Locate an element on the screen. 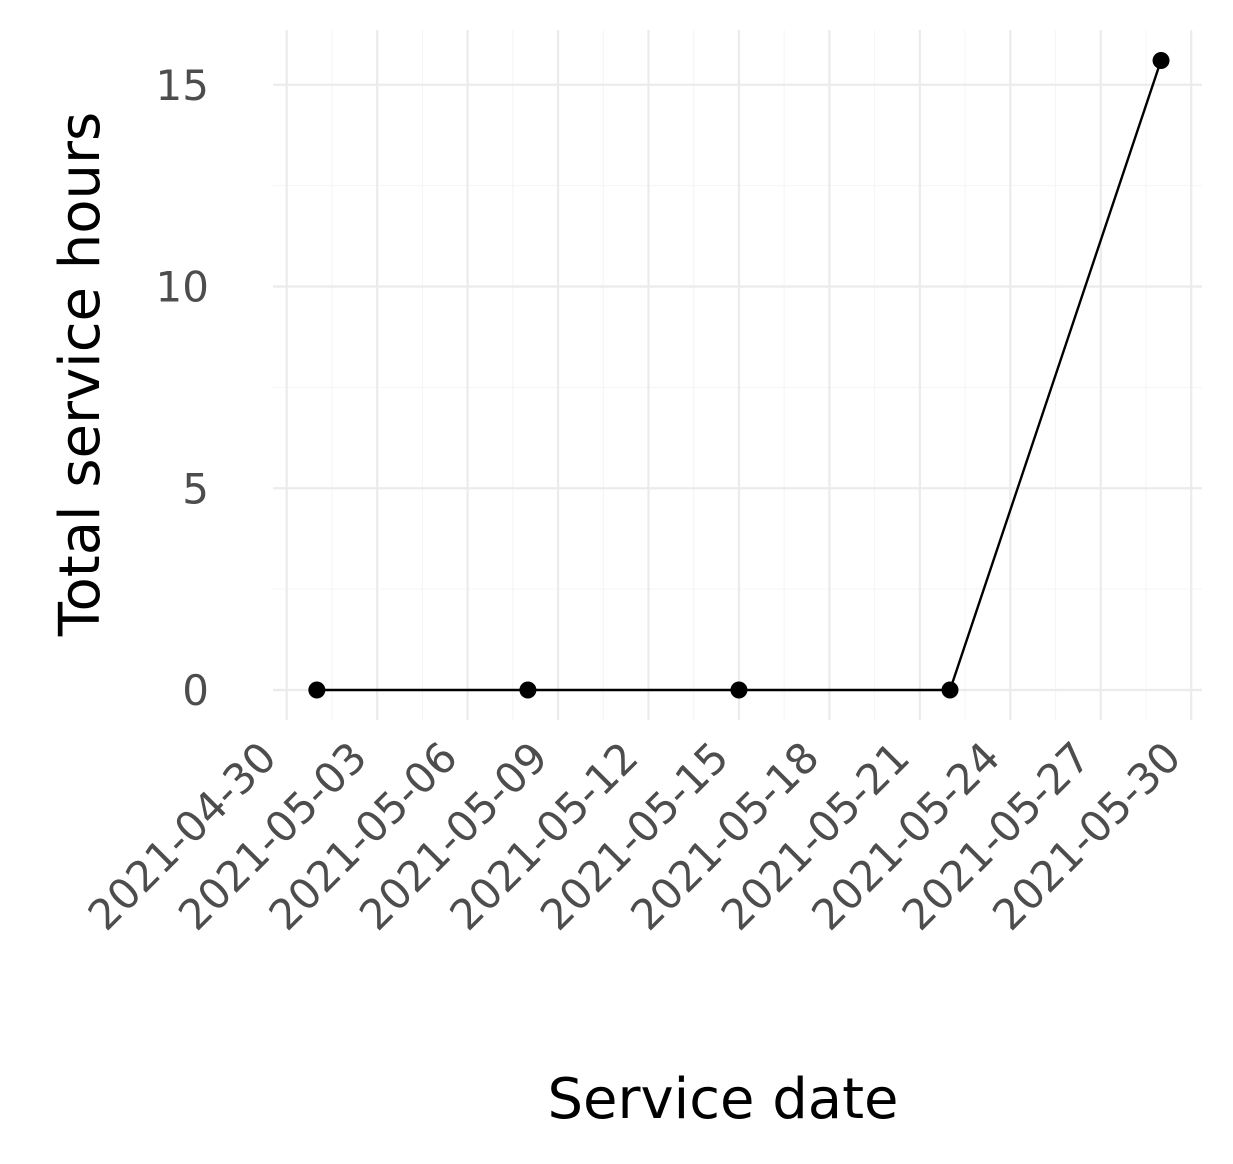 The image size is (1233, 1164). y-tick-label: 5 is located at coordinates (195, 488).